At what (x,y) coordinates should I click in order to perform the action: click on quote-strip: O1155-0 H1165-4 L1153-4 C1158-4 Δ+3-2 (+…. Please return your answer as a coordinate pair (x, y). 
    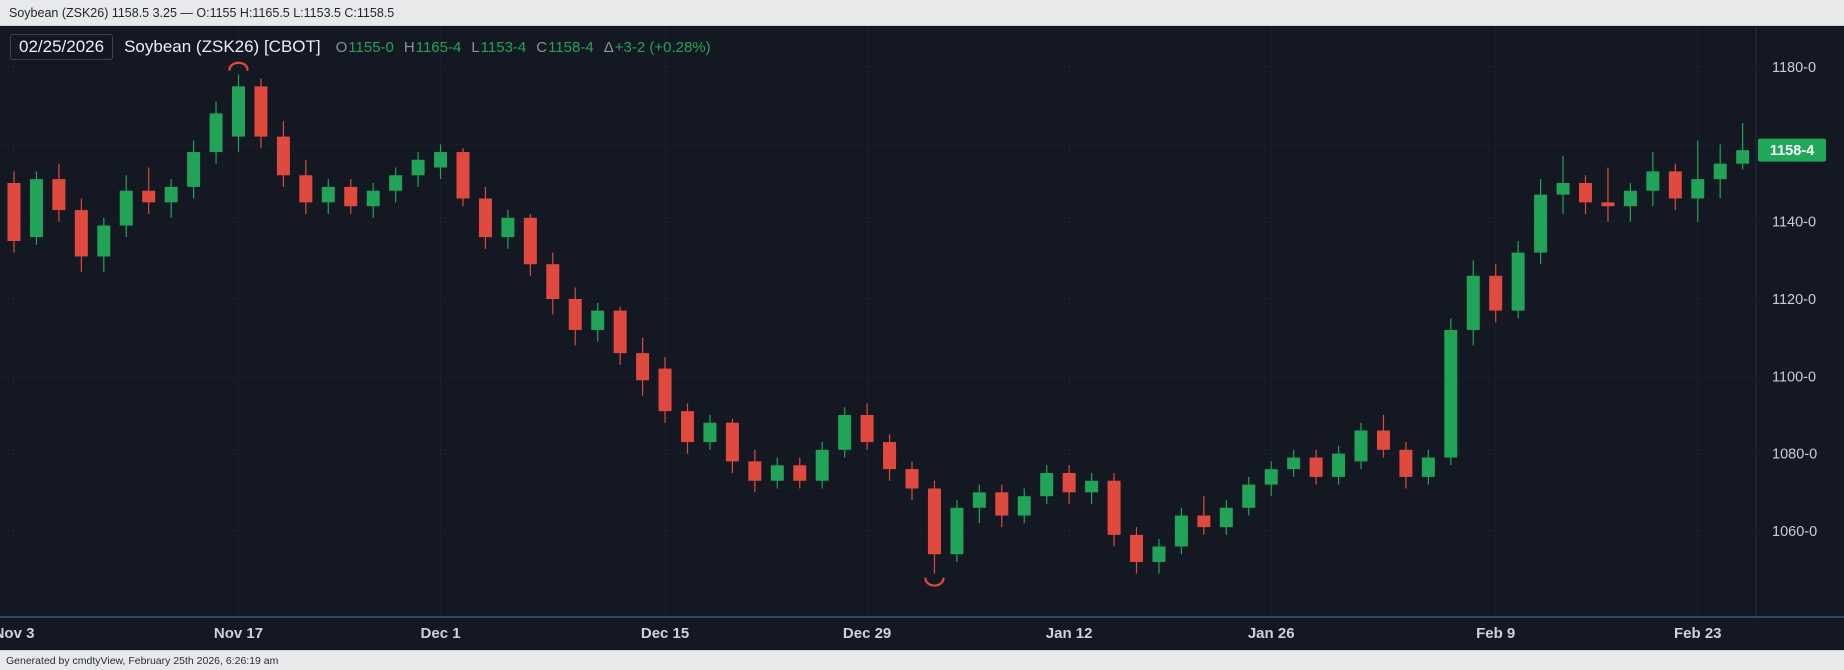
    Looking at the image, I should click on (523, 47).